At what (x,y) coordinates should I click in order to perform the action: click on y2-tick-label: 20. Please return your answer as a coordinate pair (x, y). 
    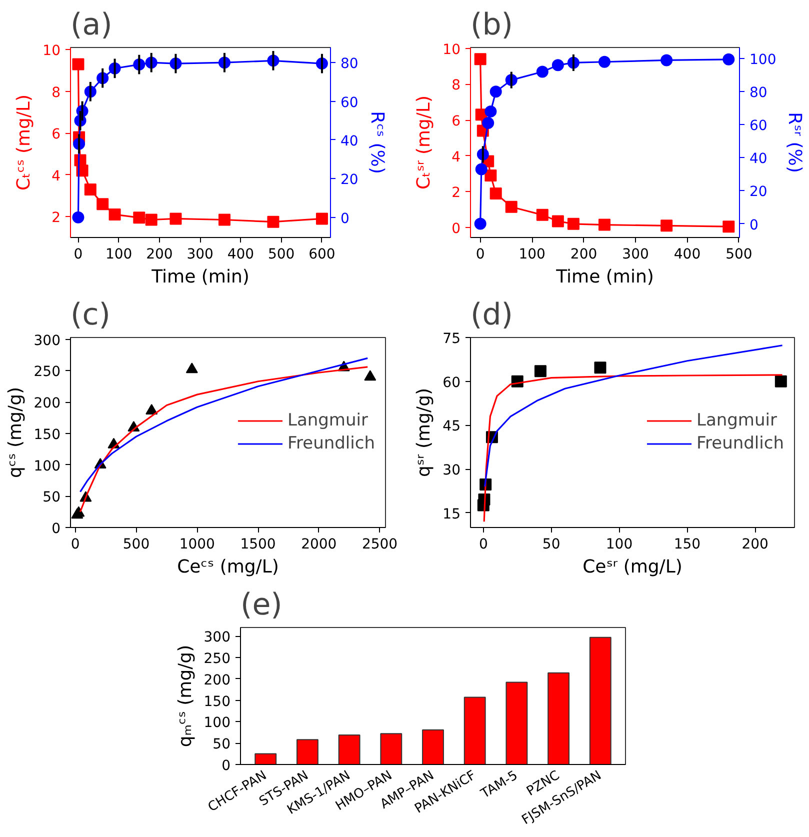
    Looking at the image, I should click on (349, 180).